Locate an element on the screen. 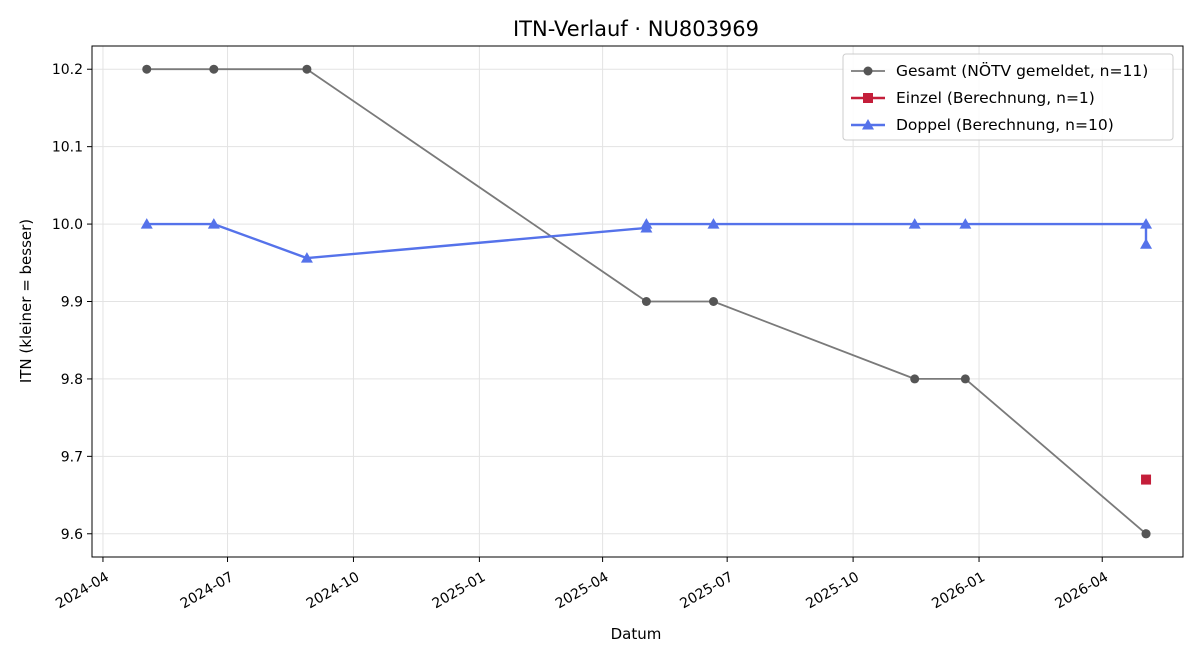  legend-item: Einzel (Berechnung, n=1) is located at coordinates (973, 98).